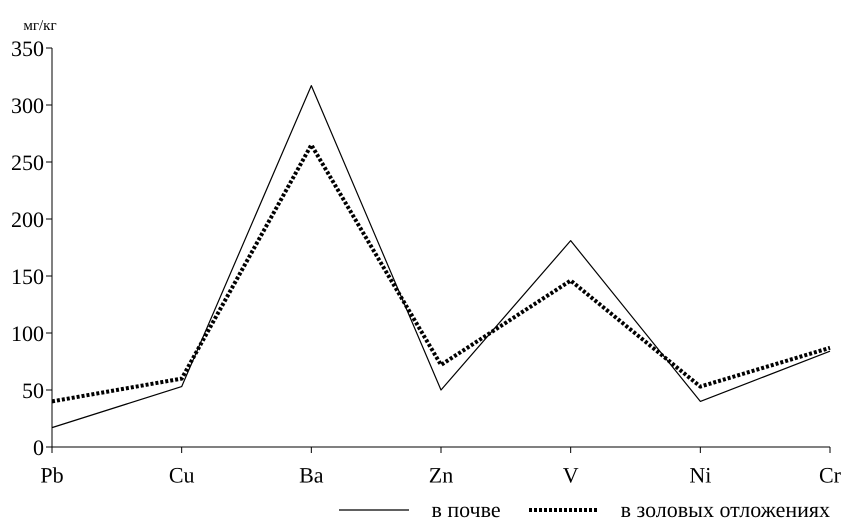 Image resolution: width=867 pixels, height=531 pixels. I want to click on legend-label: в почве, so click(466, 510).